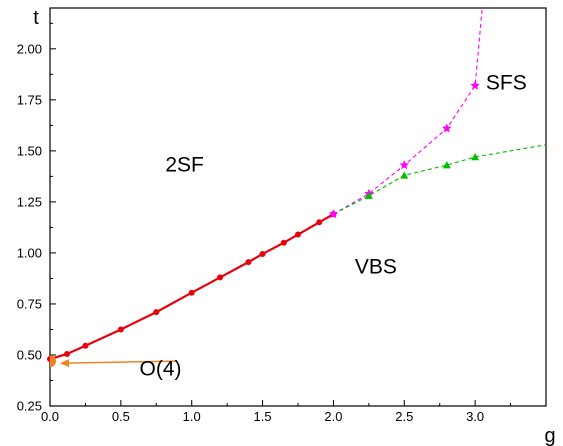 This screenshot has width=563, height=446. Describe the element at coordinates (440, 179) in the screenshot. I see `series-triangle-line` at that location.